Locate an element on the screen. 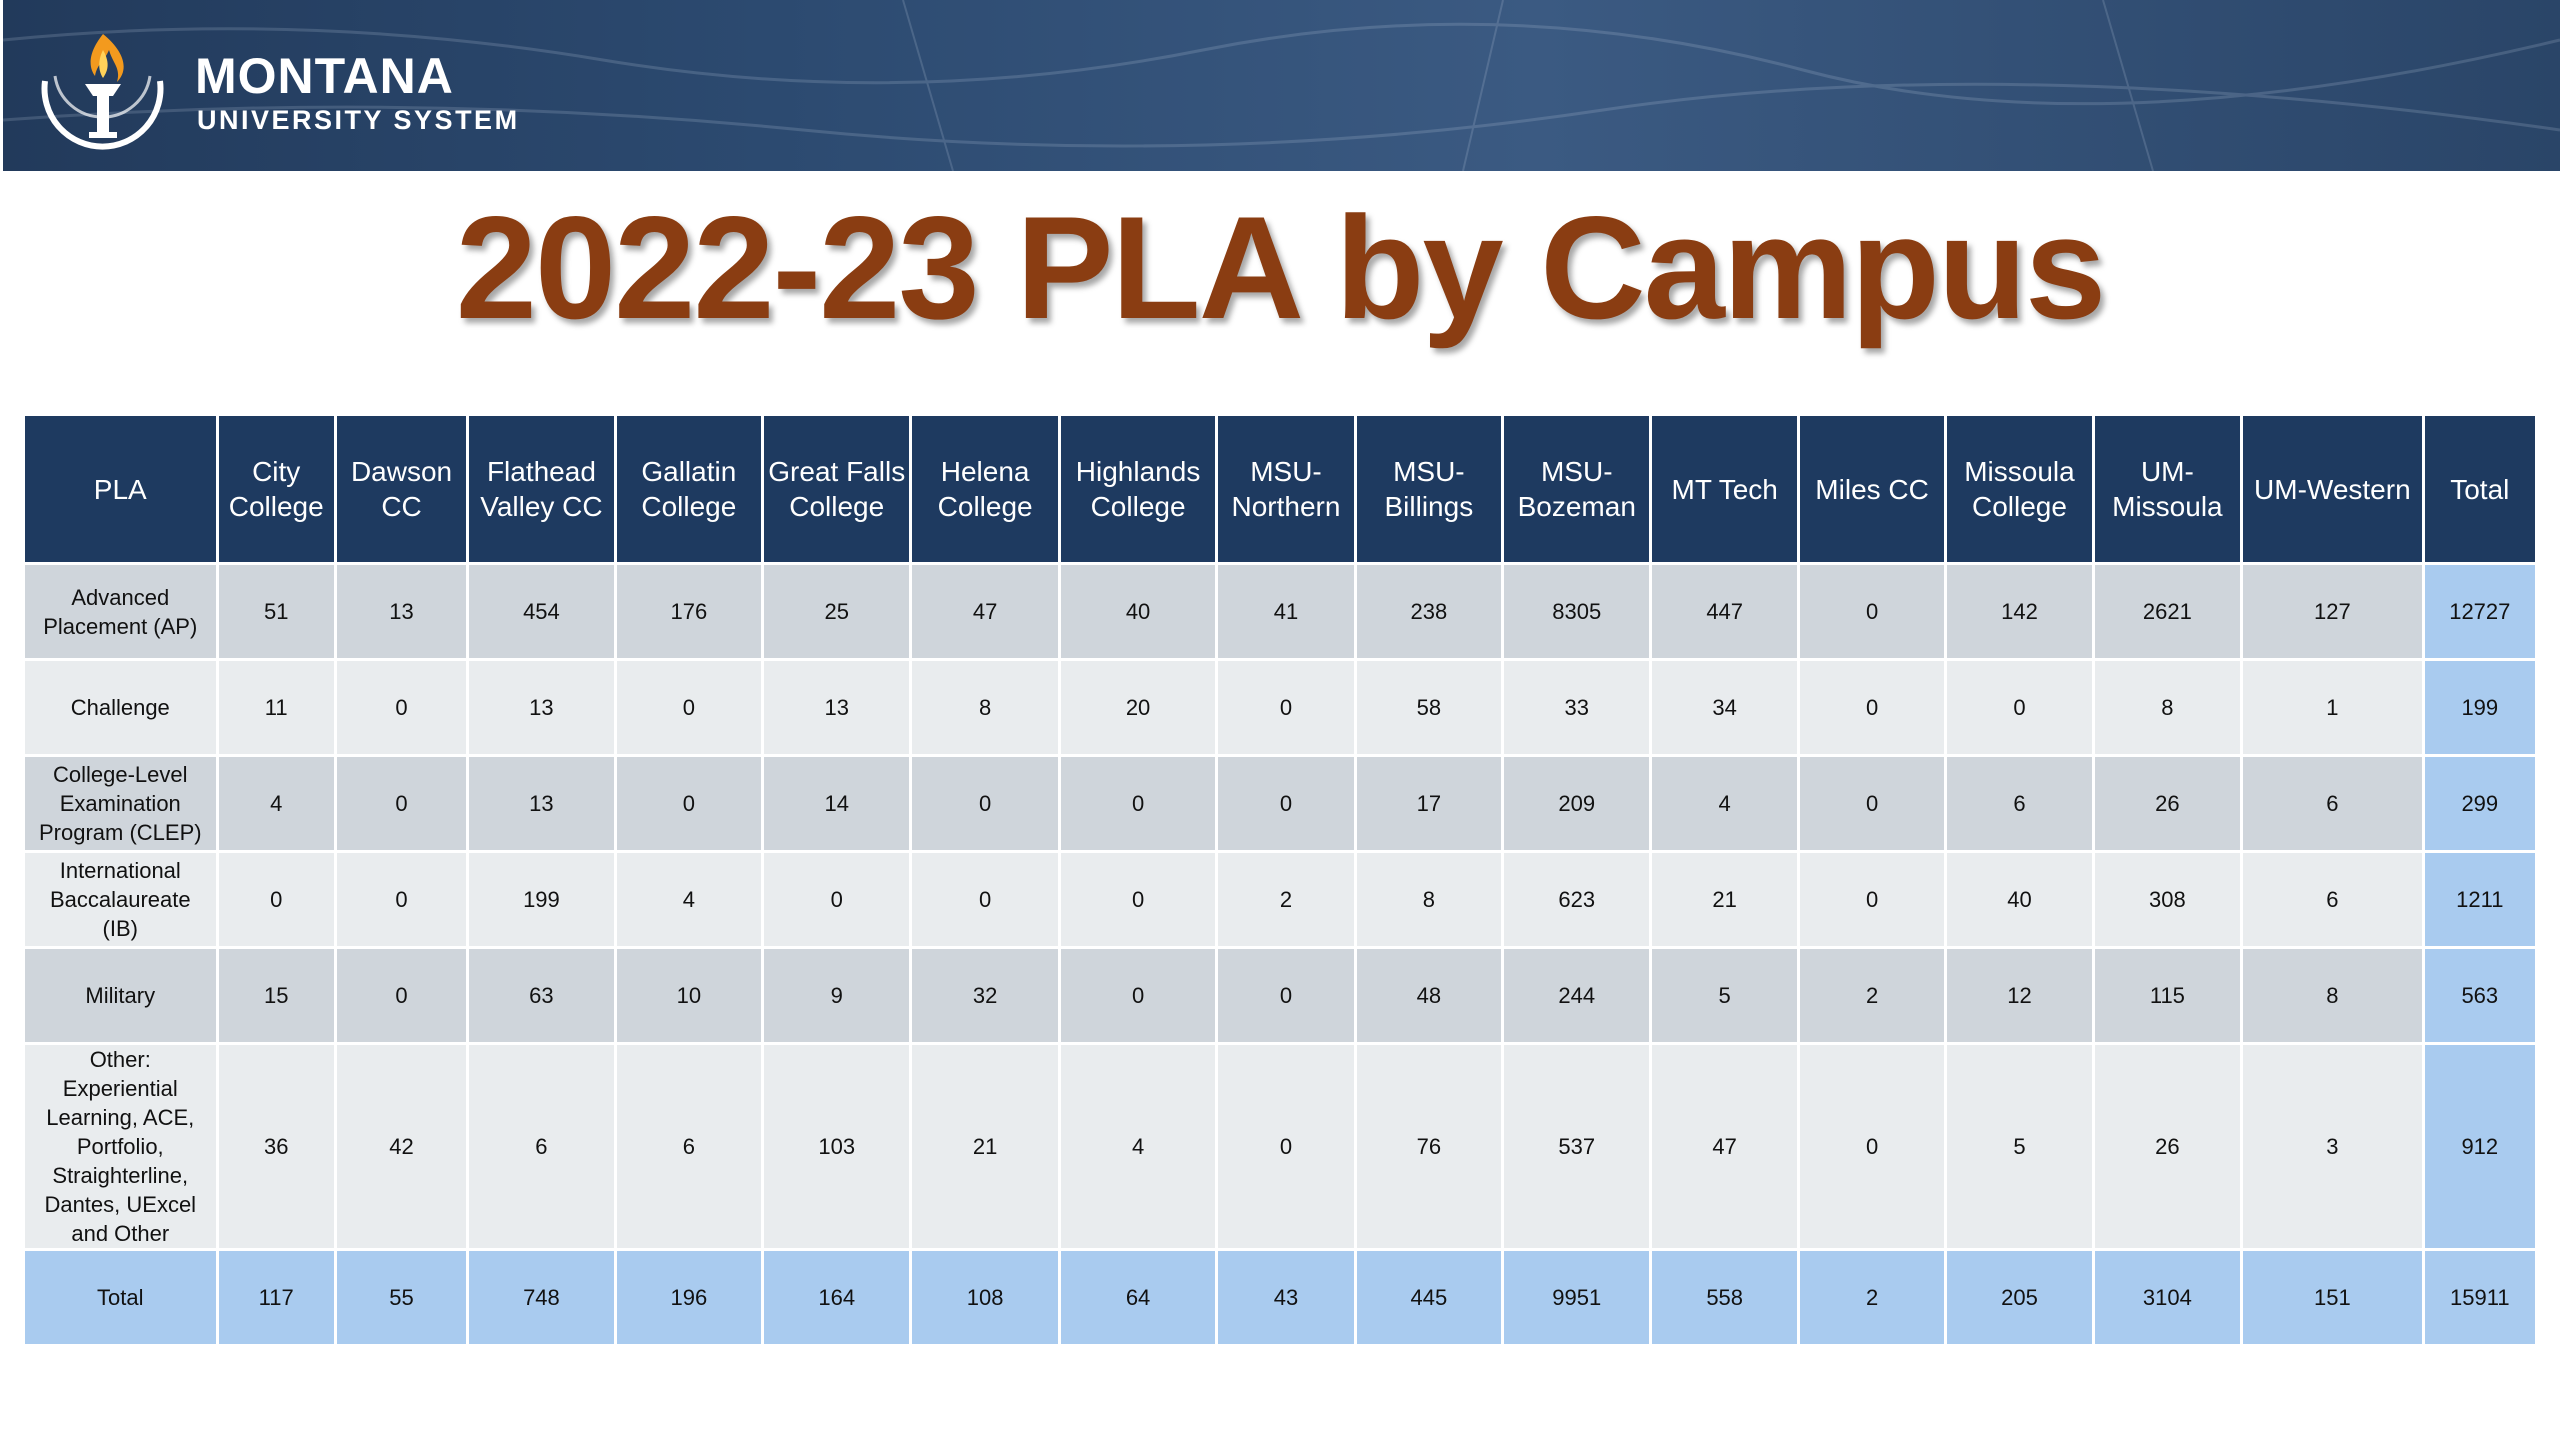 The height and width of the screenshot is (1440, 2560). table-cell: 17 is located at coordinates (1429, 803).